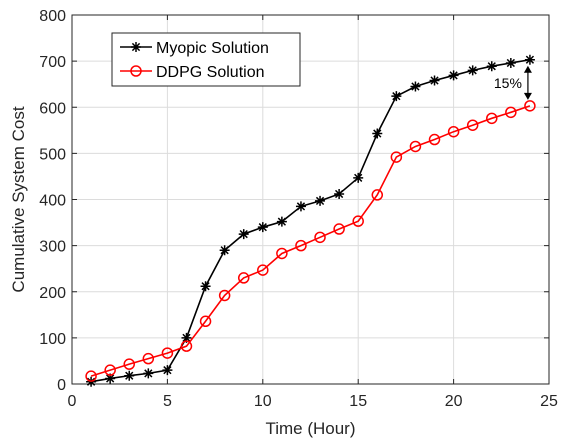 This screenshot has height=440, width=562. Describe the element at coordinates (310, 428) in the screenshot. I see `x-axis-title: Time (Hour)` at that location.